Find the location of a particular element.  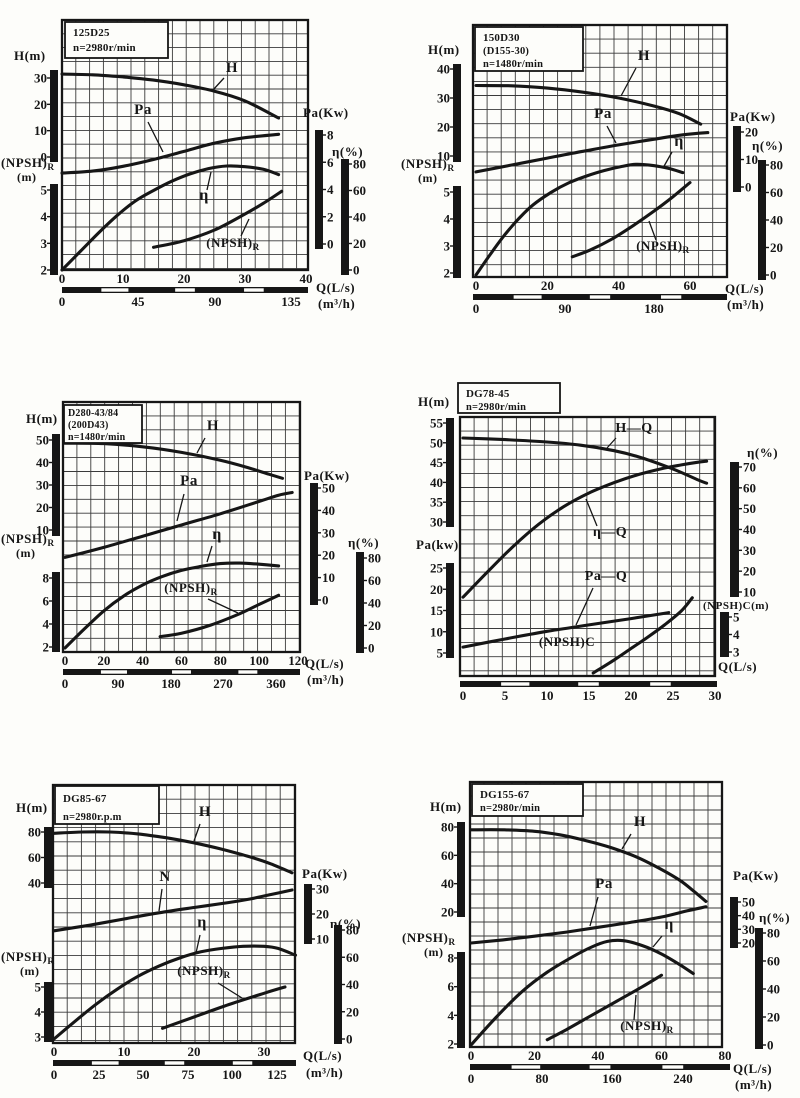

axis-tick-label: 2 is located at coordinates (330, 216).